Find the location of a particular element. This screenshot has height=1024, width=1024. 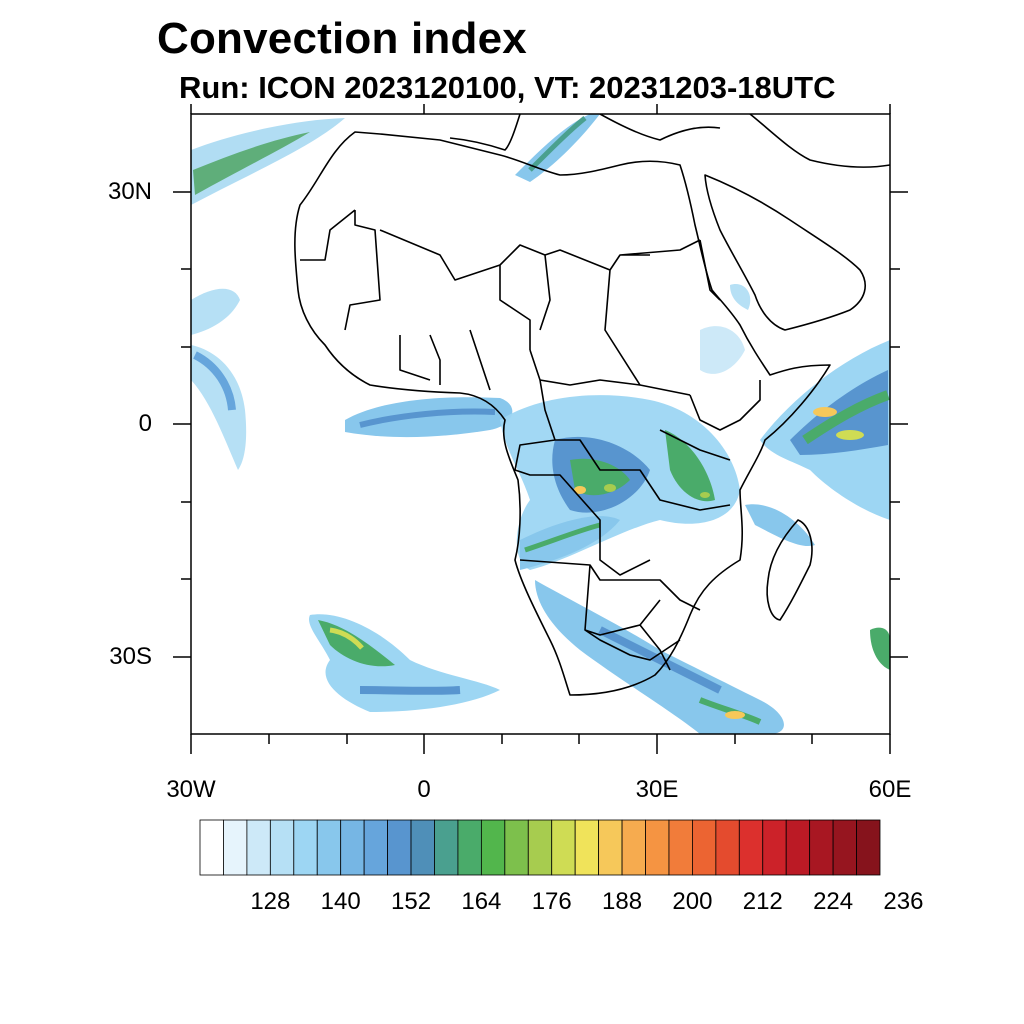

colorbar is located at coordinates (540, 847).